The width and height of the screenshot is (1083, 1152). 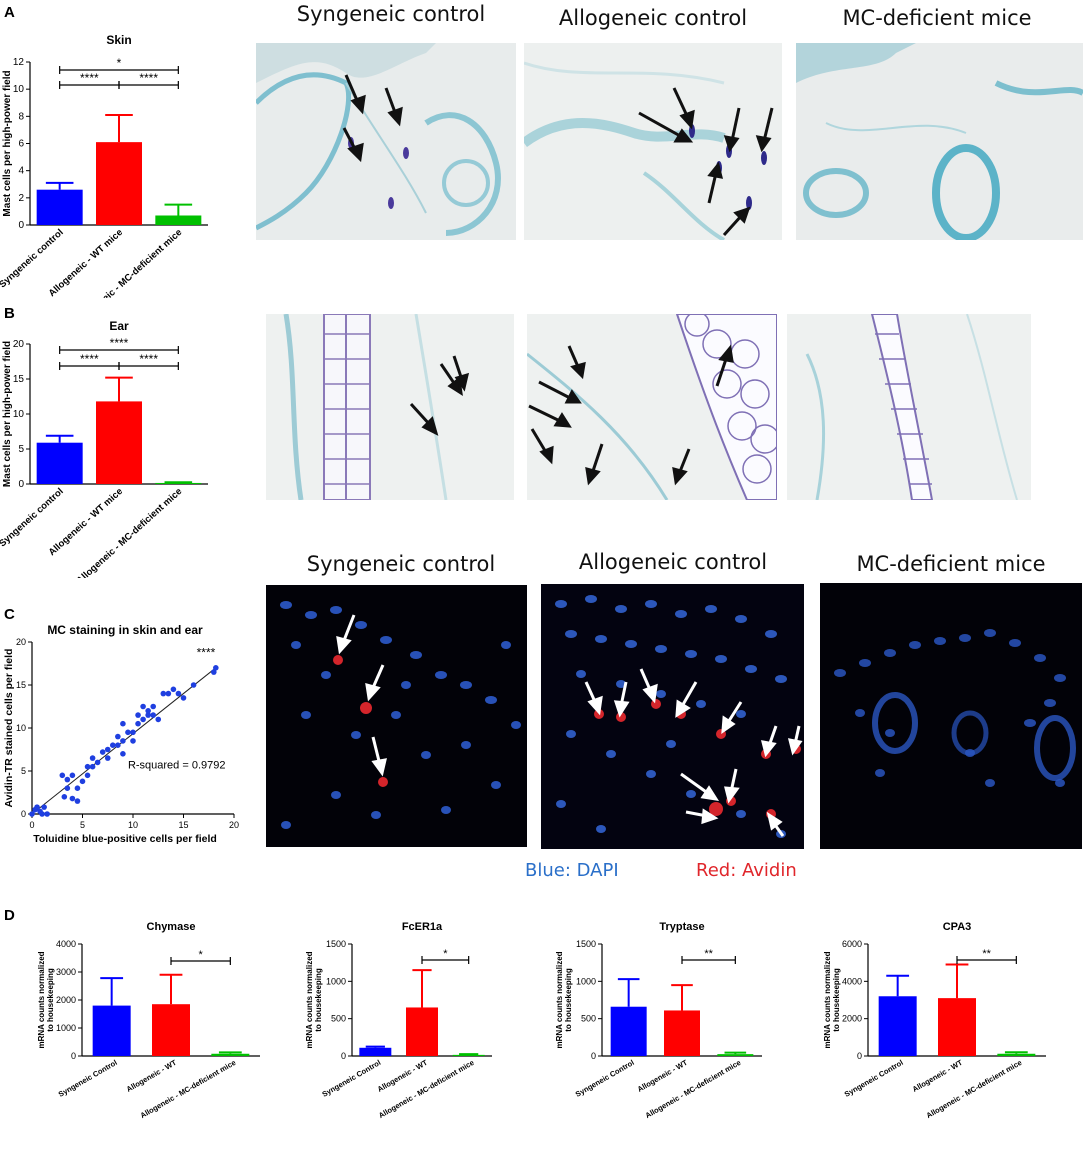 What do you see at coordinates (82, 825) in the screenshot?
I see `x-tick-label: 5` at bounding box center [82, 825].